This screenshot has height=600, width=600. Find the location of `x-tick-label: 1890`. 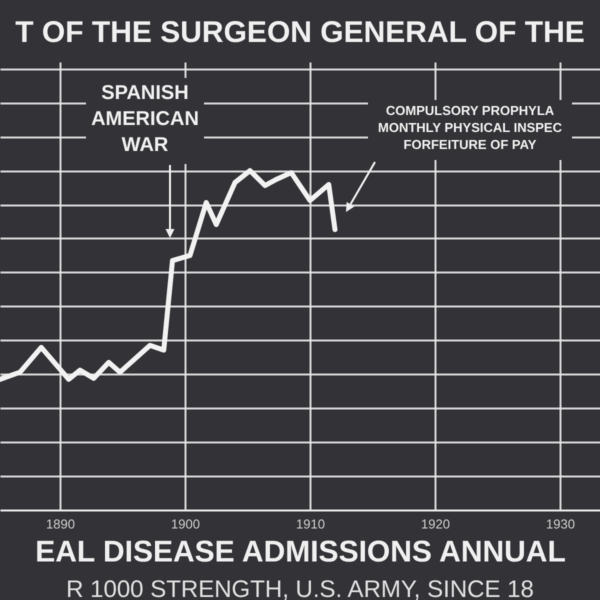

x-tick-label: 1890 is located at coordinates (60, 524).